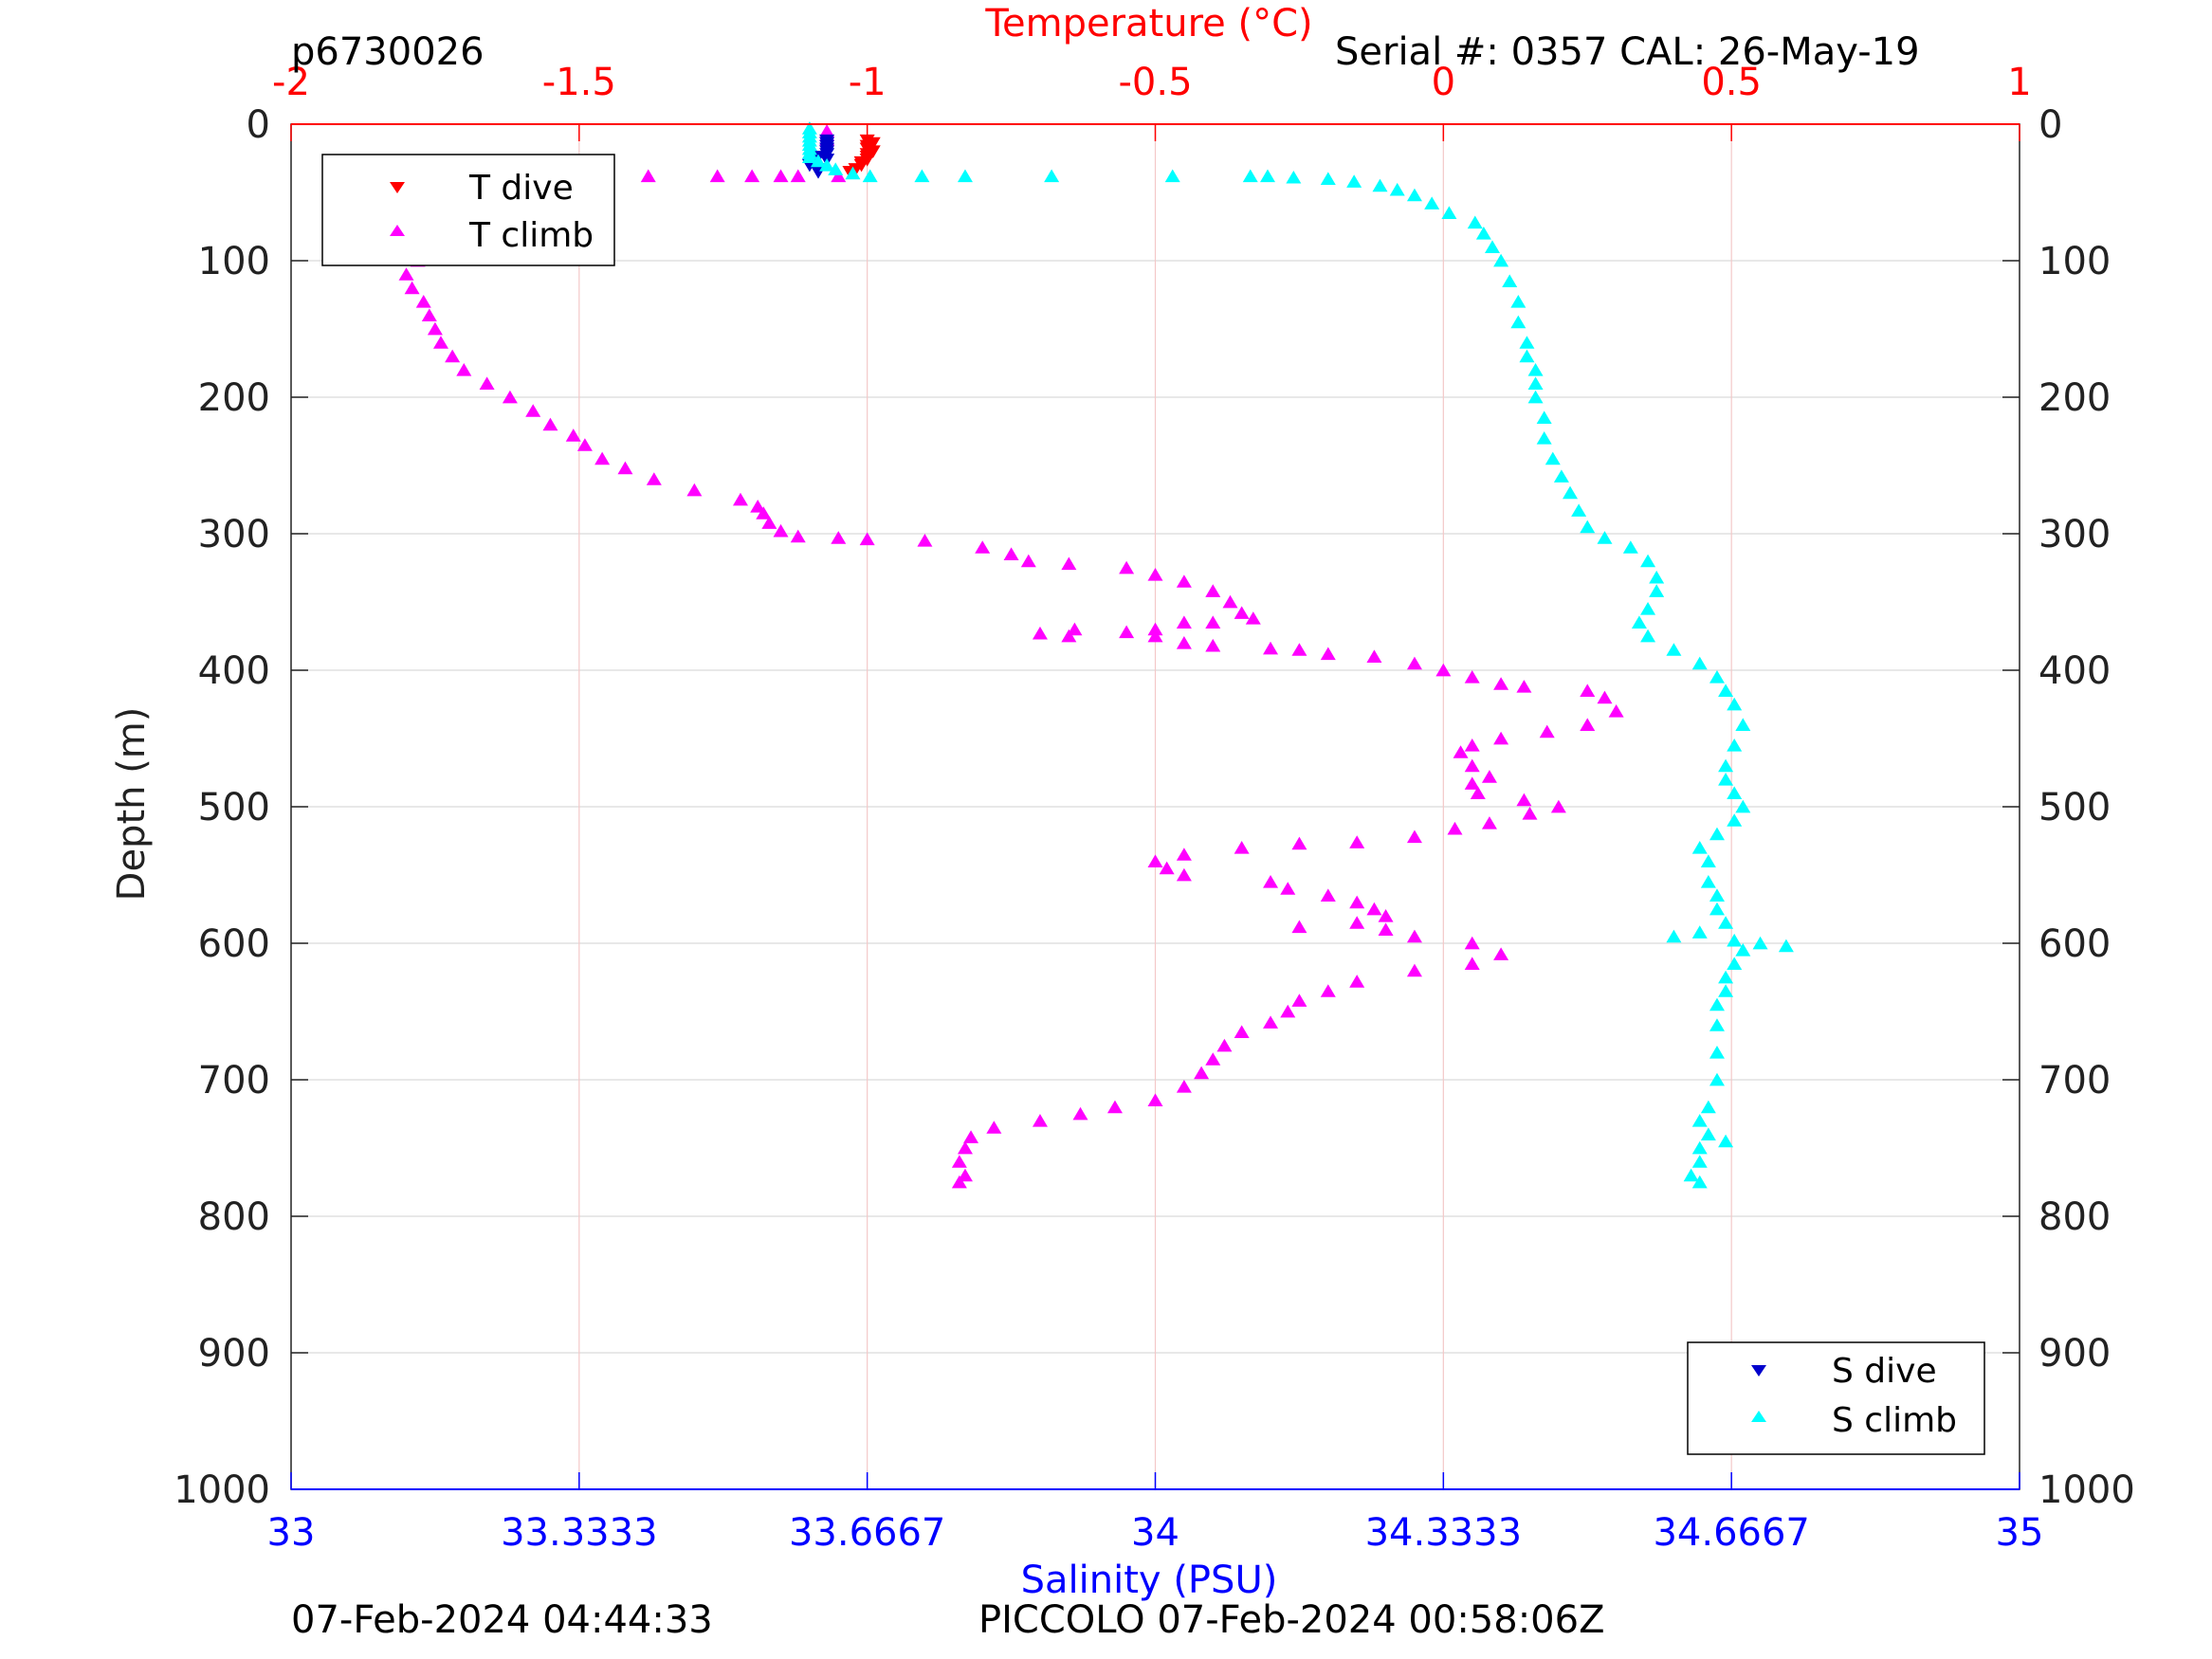 This screenshot has height=1659, width=2212. Describe the element at coordinates (291, 82) in the screenshot. I see `x-top-tick-label: -2` at that location.